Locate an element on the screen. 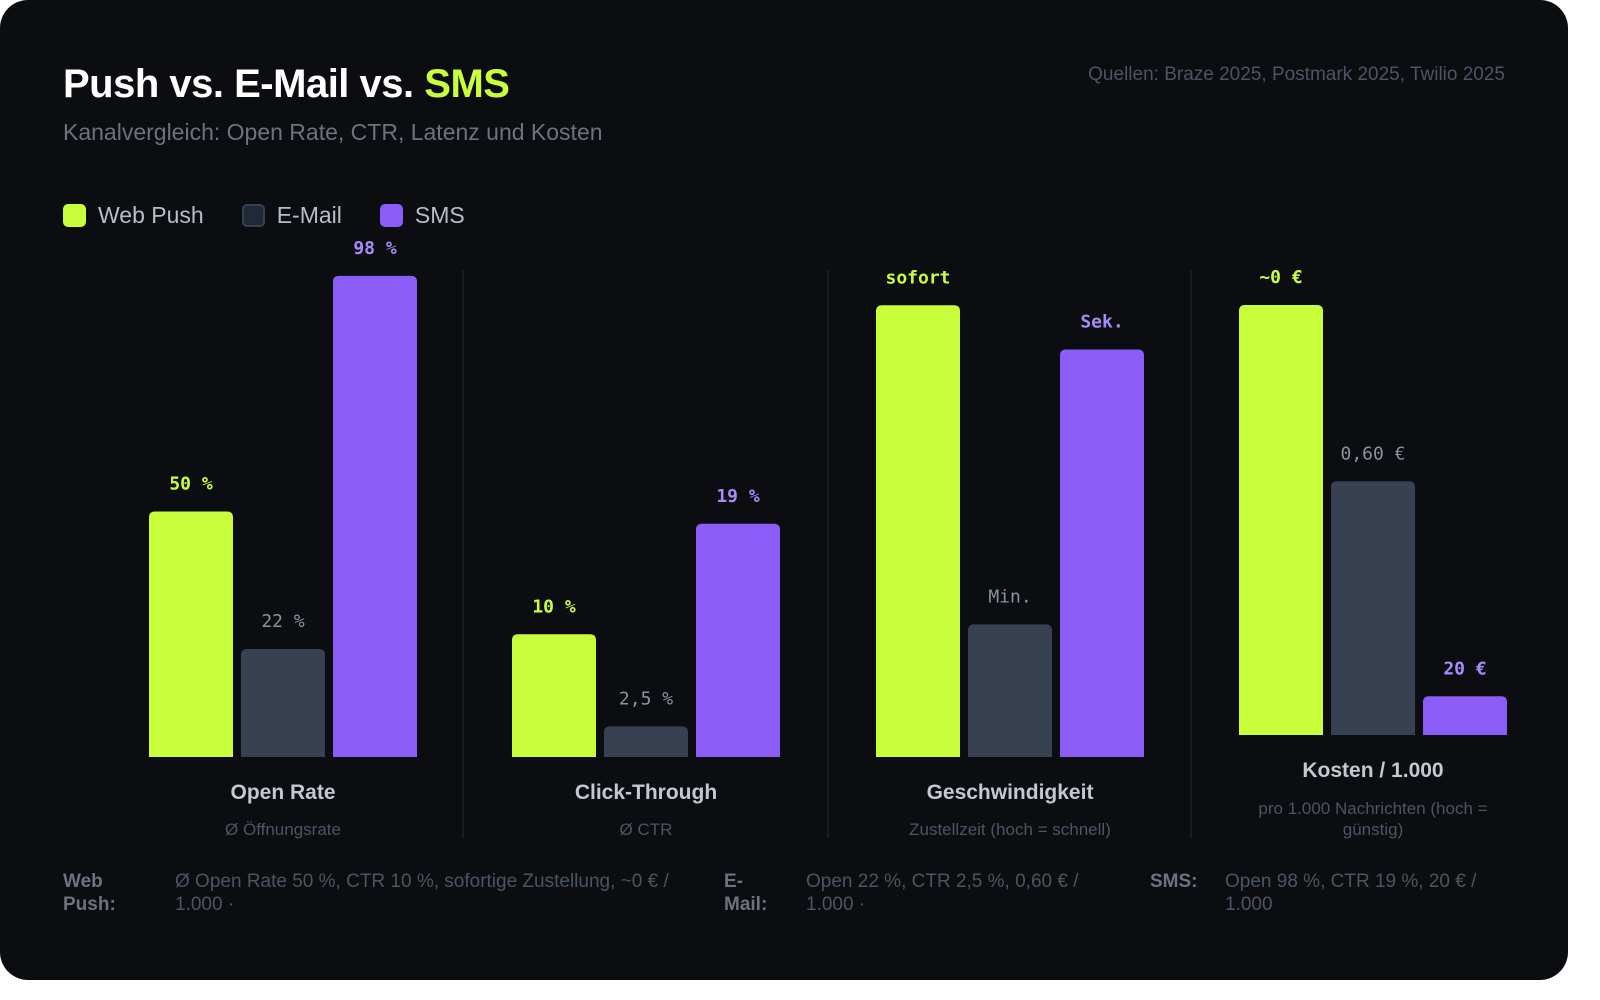  page-title: Push vs. E-Mail vs. SMS is located at coordinates (286, 84).